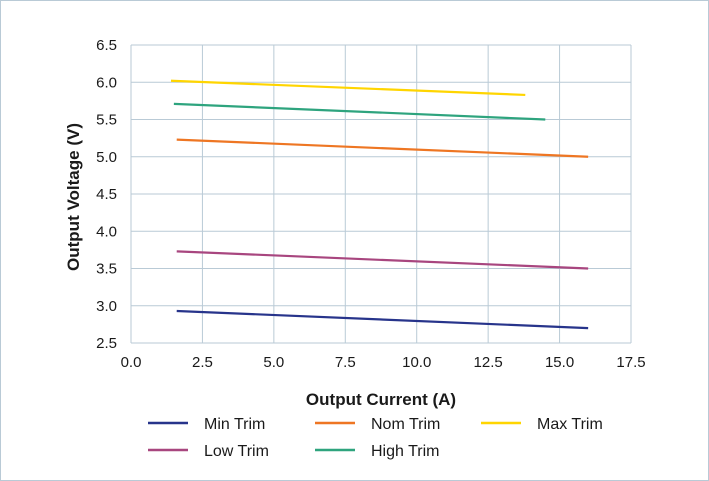  I want to click on y-tick-label: 2.5, so click(106, 343).